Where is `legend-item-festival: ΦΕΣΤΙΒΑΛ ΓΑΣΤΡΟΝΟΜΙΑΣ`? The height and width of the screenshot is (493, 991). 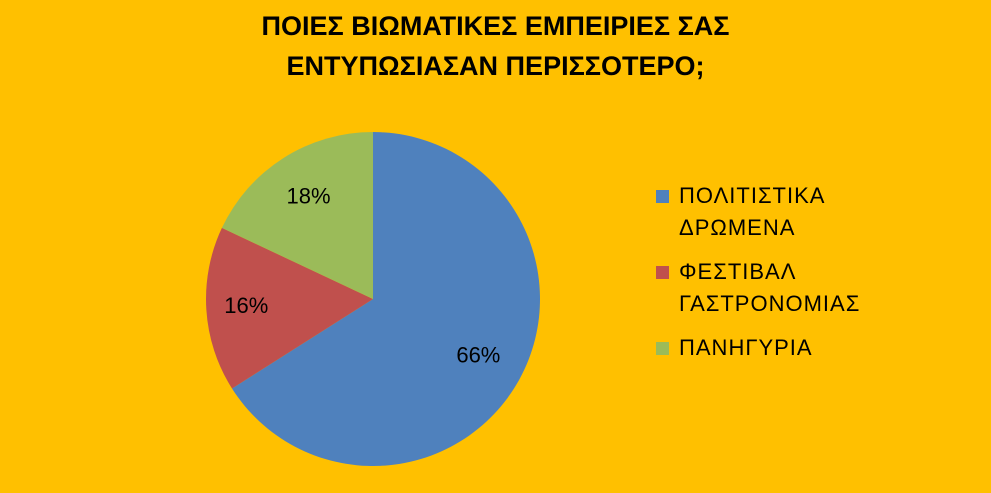
legend-item-festival: ΦΕΣΤΙΒΑΛ ΓΑΣΤΡΟΝΟΜΙΑΣ is located at coordinates (767, 288).